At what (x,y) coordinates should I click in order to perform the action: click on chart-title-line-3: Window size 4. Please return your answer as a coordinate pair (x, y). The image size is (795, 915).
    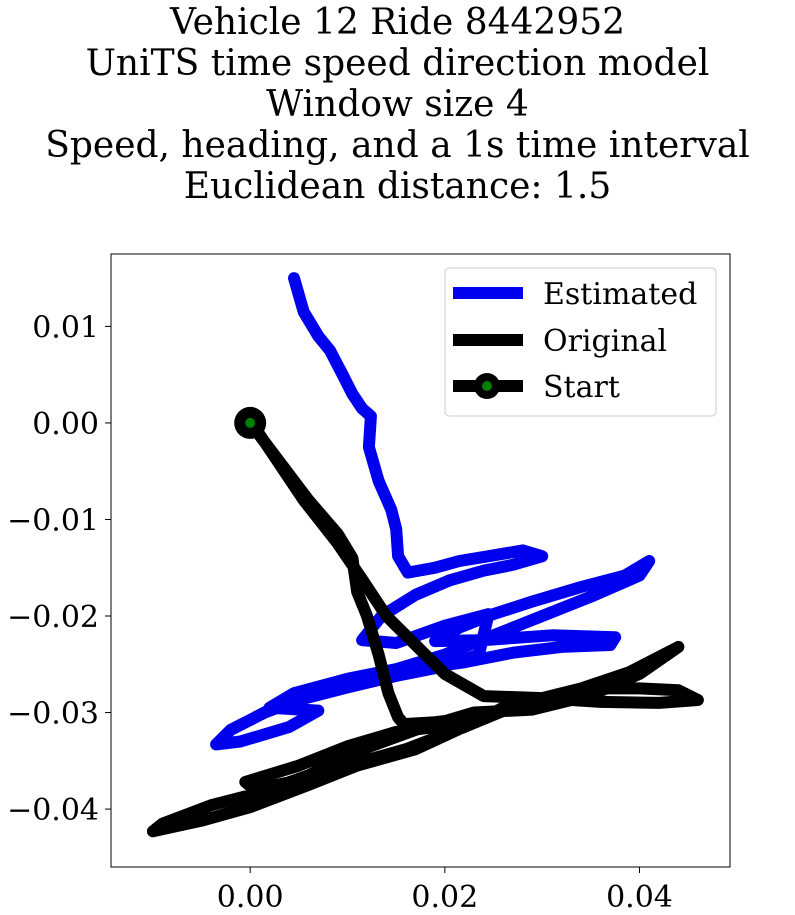
    Looking at the image, I should click on (397, 104).